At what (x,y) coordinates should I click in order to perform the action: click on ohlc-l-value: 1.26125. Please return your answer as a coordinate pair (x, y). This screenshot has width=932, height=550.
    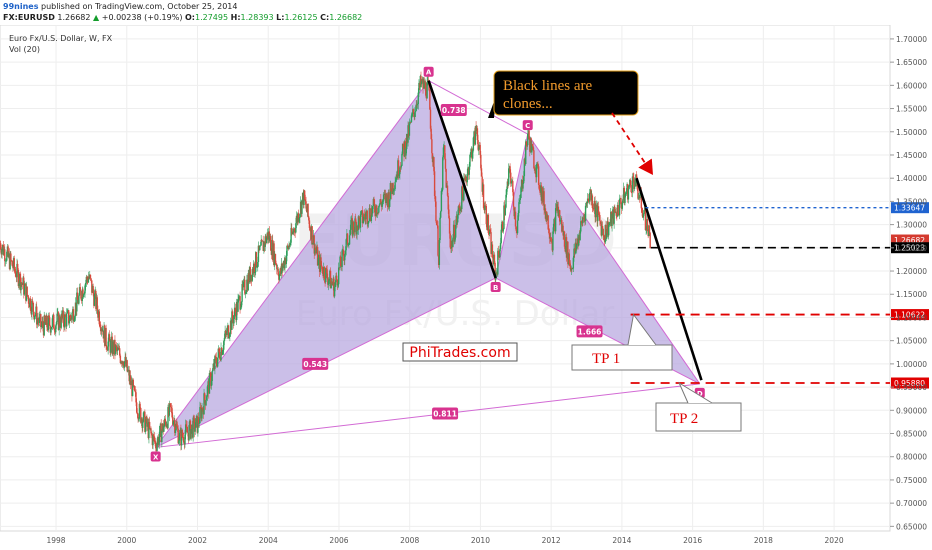
    Looking at the image, I should click on (301, 17).